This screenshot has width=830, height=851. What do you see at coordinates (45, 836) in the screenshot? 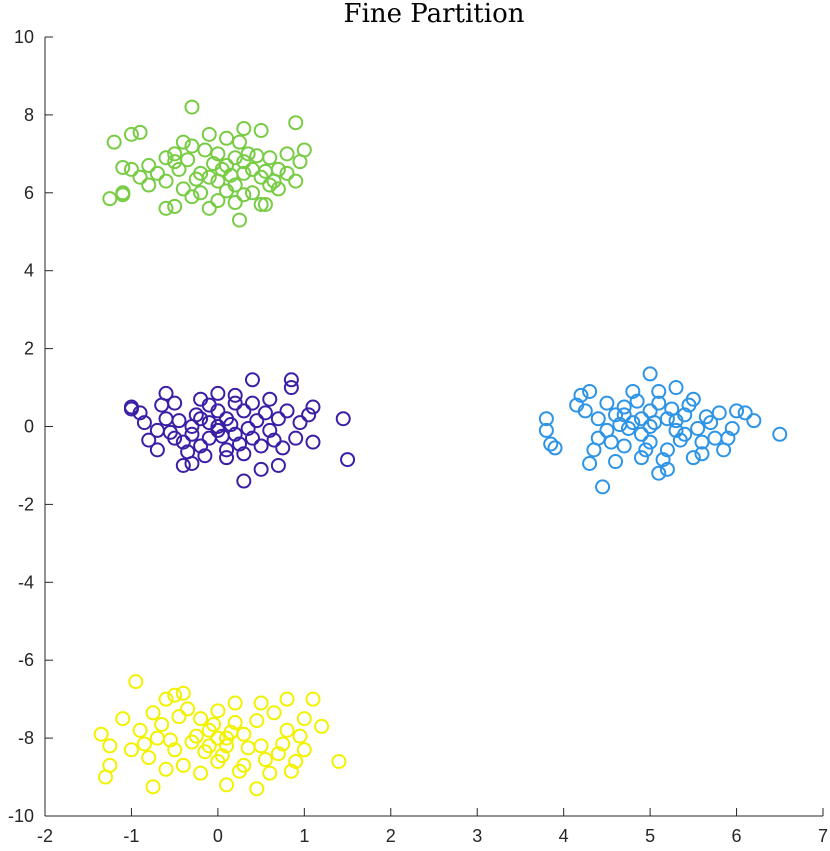
I see `x-tick-label: -2` at bounding box center [45, 836].